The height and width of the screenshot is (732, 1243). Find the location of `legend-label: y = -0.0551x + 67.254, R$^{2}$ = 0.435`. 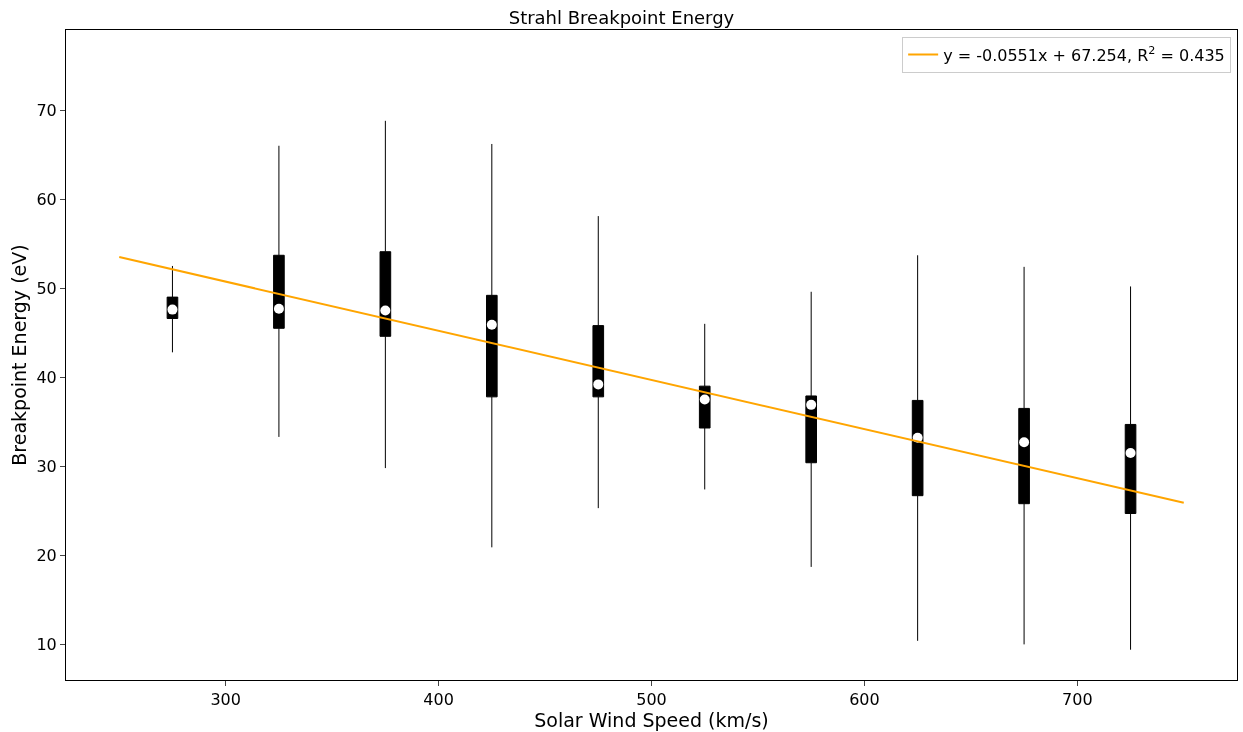

legend-label: y = -0.0551x + 67.254, R$^{2}$ = 0.435 is located at coordinates (1084, 54).